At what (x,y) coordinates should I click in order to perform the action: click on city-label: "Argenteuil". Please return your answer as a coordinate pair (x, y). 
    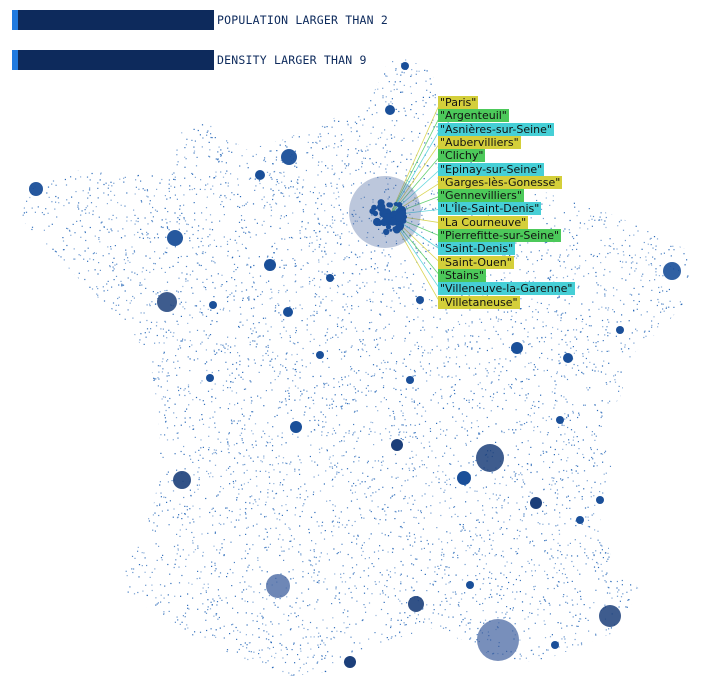
    Looking at the image, I should click on (473, 116).